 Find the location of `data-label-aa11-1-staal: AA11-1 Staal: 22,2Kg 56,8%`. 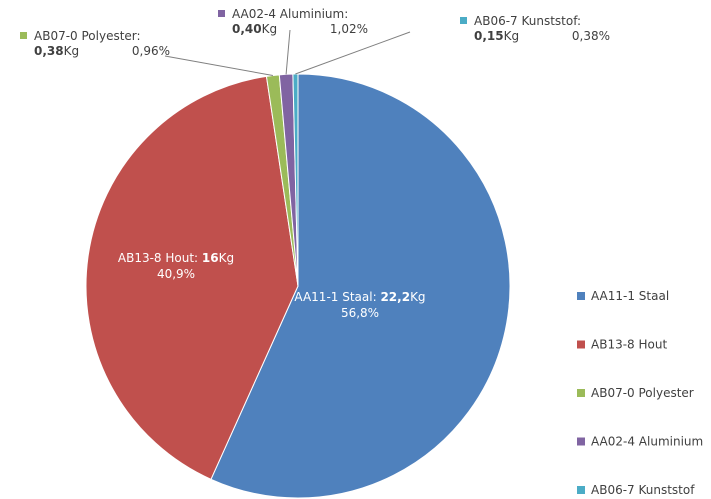

data-label-aa11-1-staal: AA11-1 Staal: 22,2Kg 56,8% is located at coordinates (359, 305).